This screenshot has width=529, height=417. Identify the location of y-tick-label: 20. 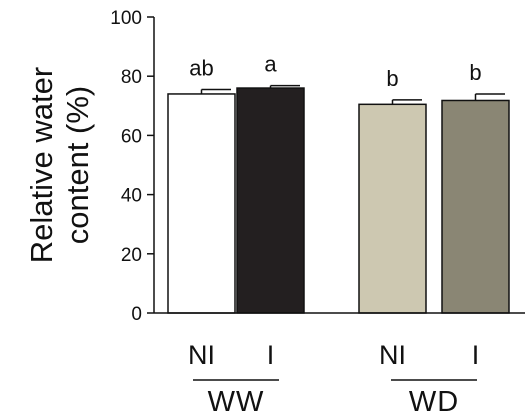
(131, 255).